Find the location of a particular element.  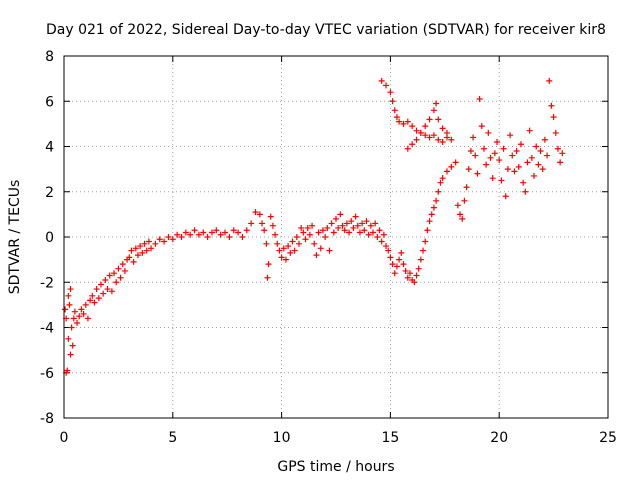

x-tick-label: 25 is located at coordinates (608, 438).